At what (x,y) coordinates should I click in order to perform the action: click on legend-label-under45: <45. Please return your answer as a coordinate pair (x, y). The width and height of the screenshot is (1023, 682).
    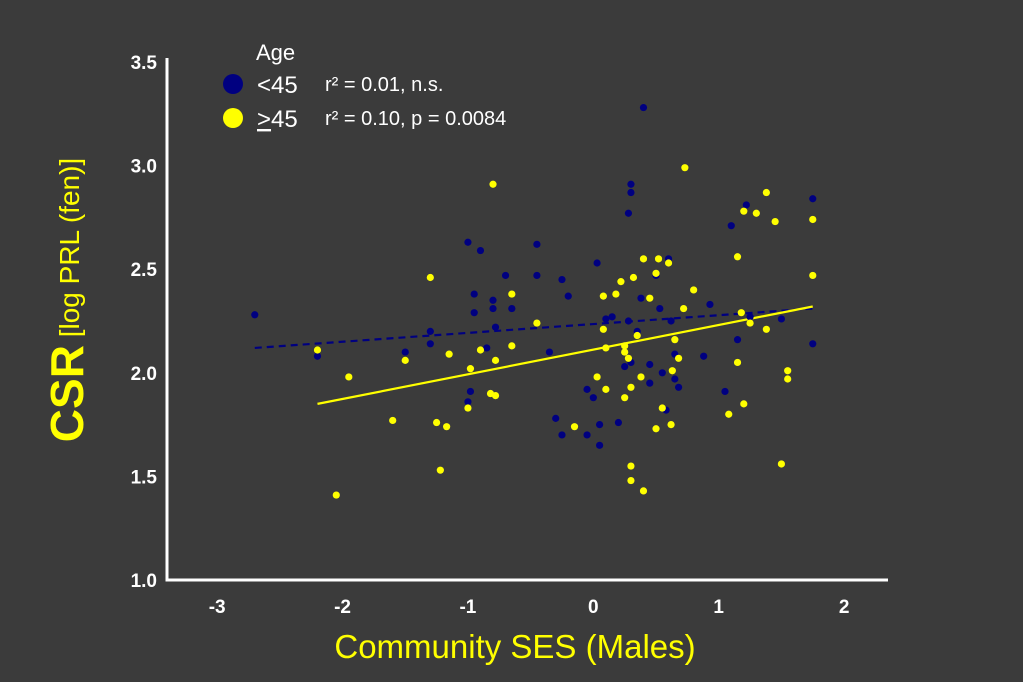
    Looking at the image, I should click on (277, 85).